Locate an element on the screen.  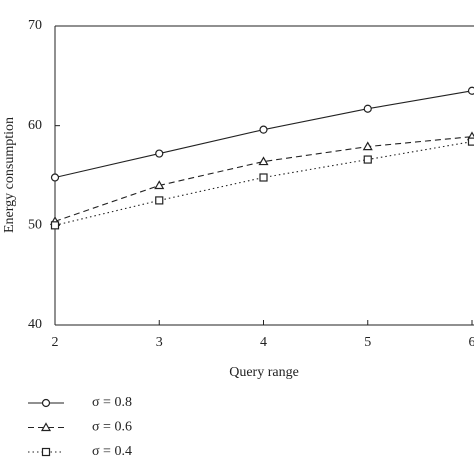
y-tick-label: 50 is located at coordinates (35, 225).